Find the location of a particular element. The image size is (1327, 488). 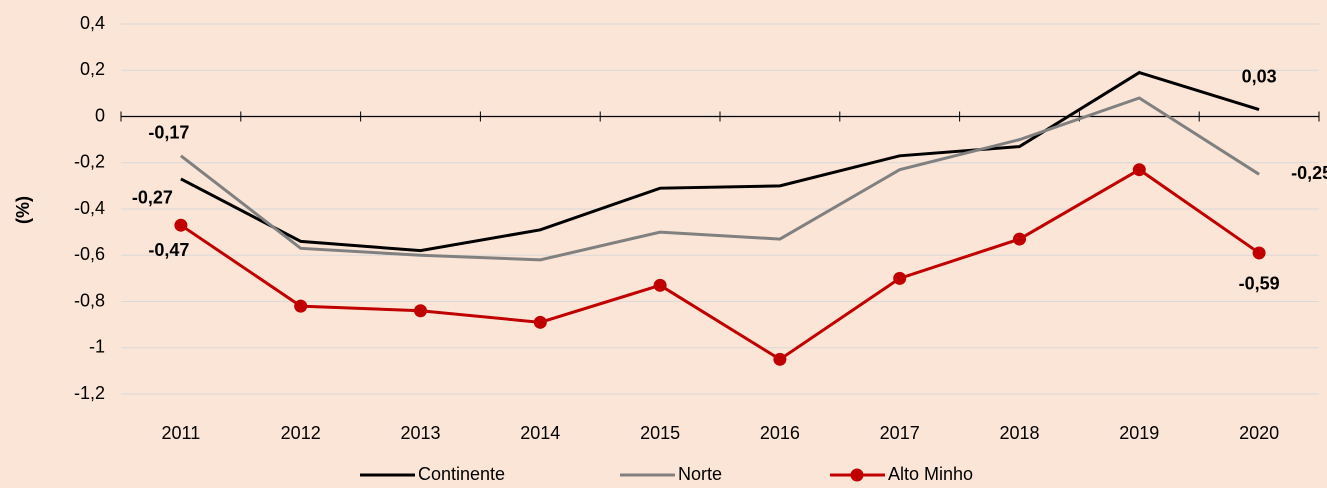

y-axis-label: (%) is located at coordinates (23, 210).